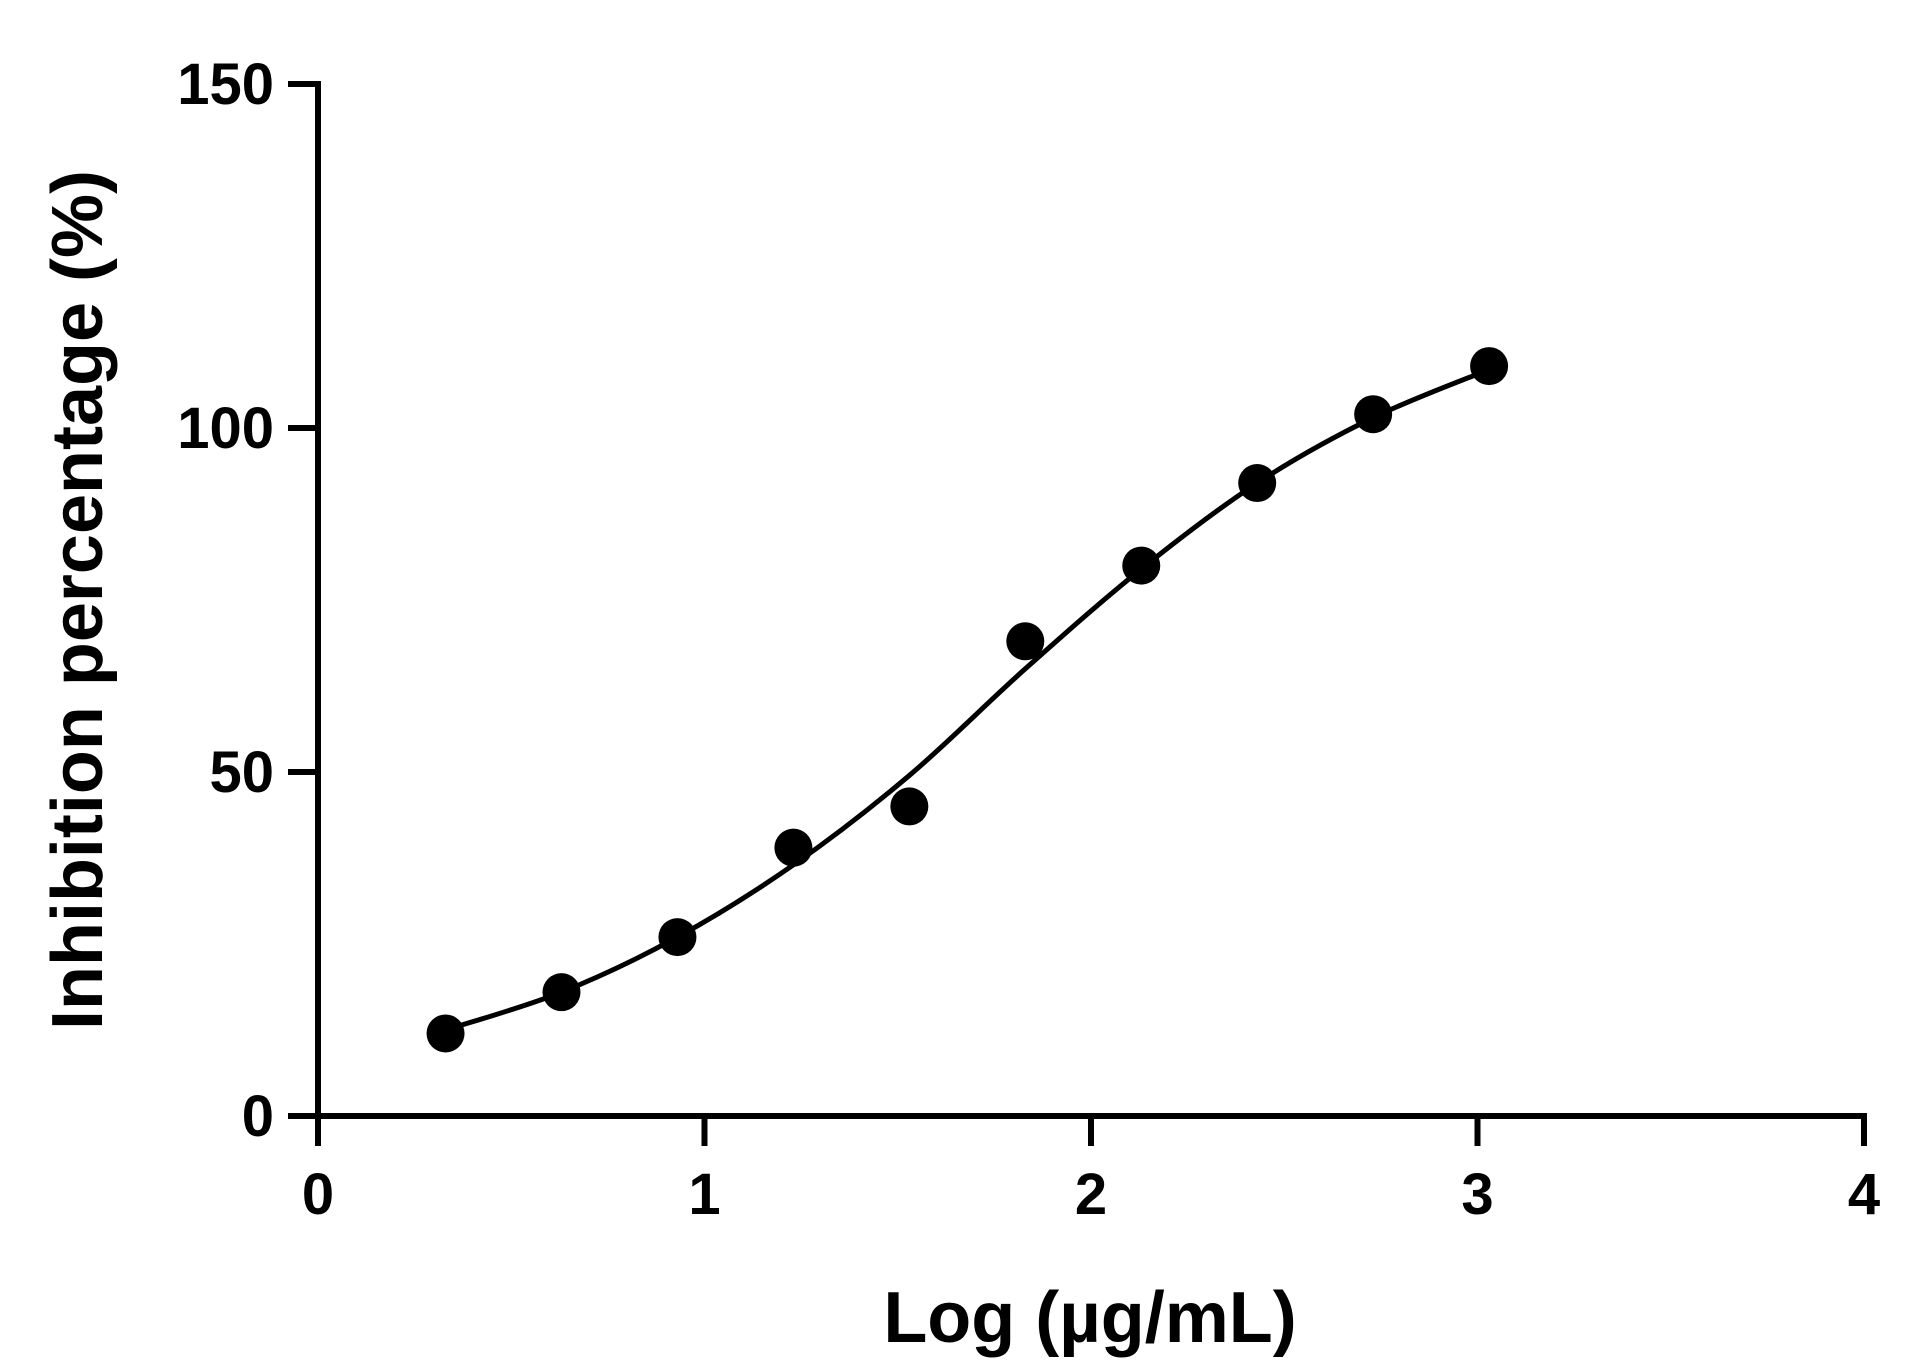  Describe the element at coordinates (78, 600) in the screenshot. I see `y-axis-title: Inhibition percentage (%)` at that location.